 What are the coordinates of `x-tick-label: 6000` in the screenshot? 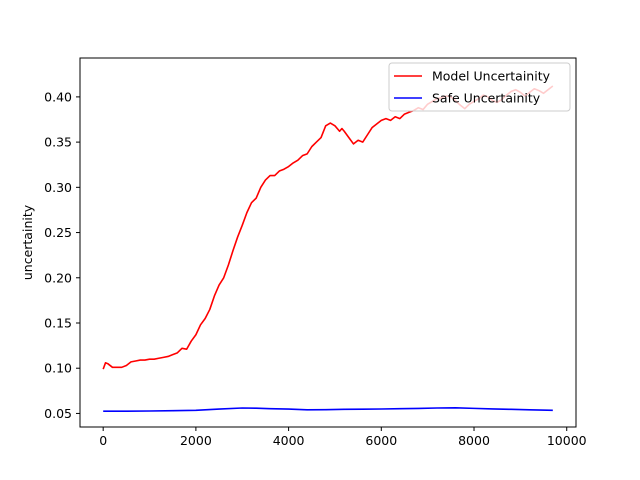 It's located at (381, 440).